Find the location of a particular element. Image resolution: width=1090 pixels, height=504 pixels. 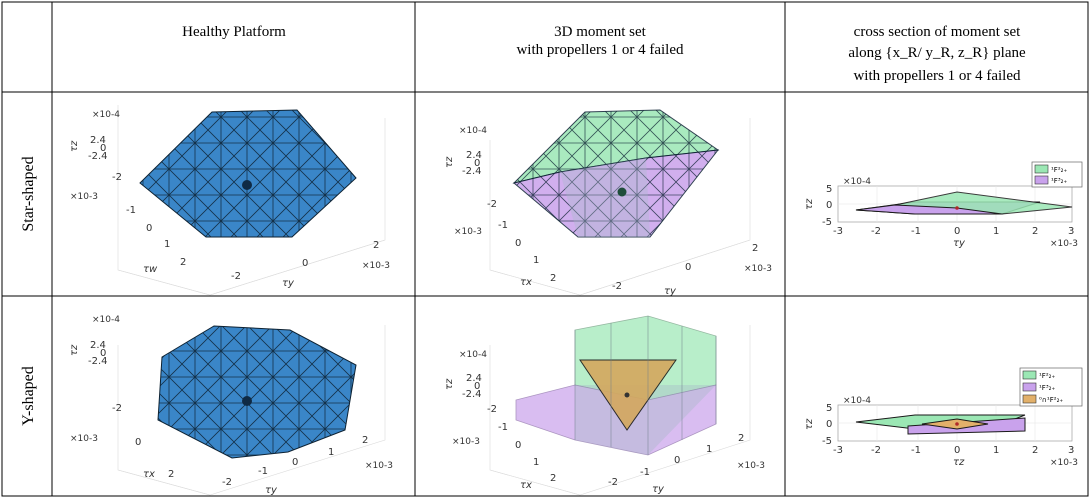

svg-text: ⁰∩¹F²₂₊ is located at coordinates (1051, 400).